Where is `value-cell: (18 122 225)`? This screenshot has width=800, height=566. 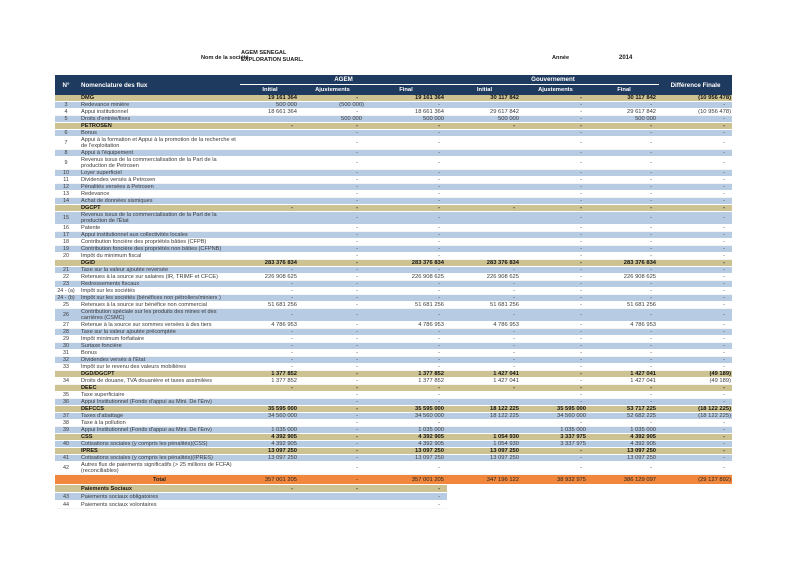
value-cell: (18 122 225) is located at coordinates (696, 409).